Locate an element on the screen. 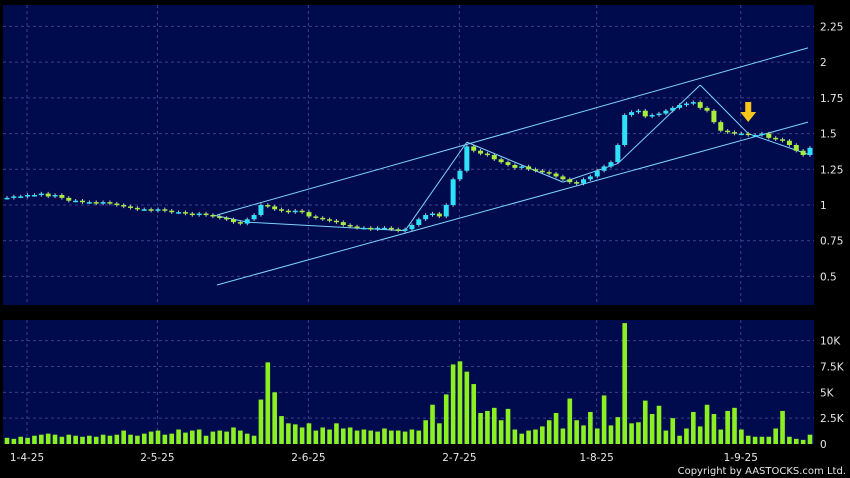 This screenshot has width=850, height=478. price-tick-label: 1 is located at coordinates (823, 206).